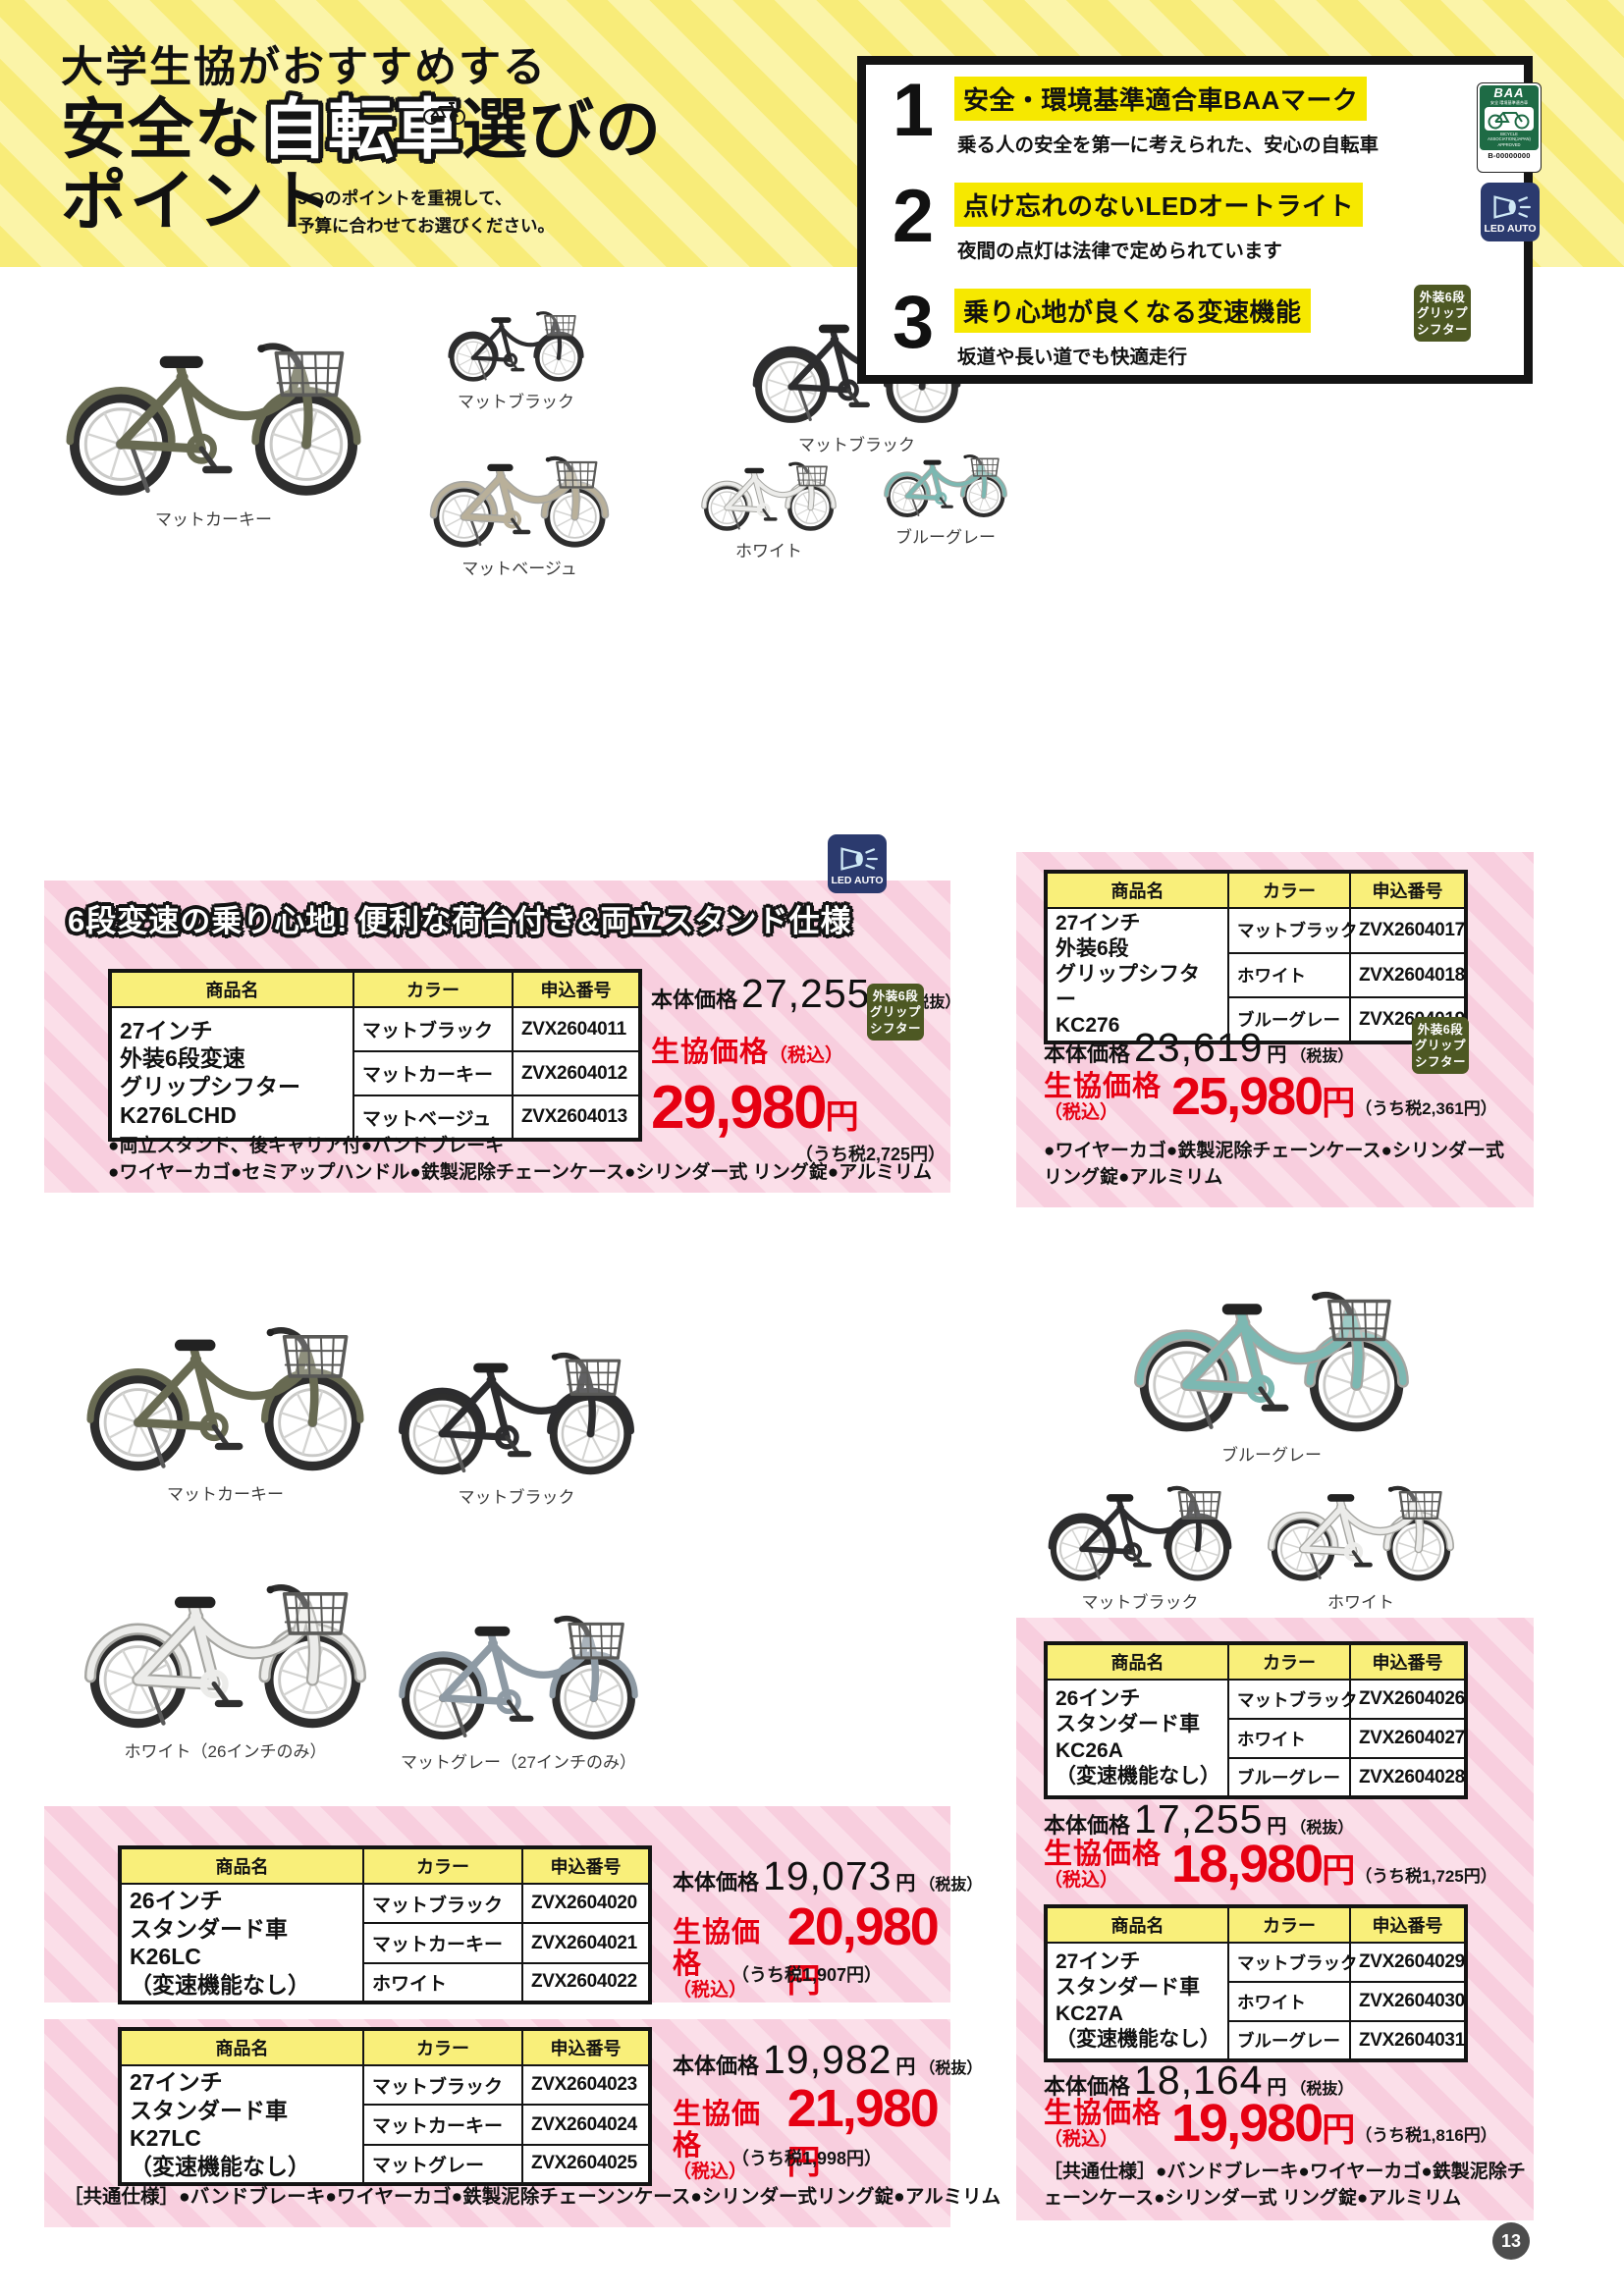 This screenshot has height=2296, width=1624. Describe the element at coordinates (225, 1751) in the screenshot. I see `bike-color-label: ホワイト（26インチのみ）` at that location.